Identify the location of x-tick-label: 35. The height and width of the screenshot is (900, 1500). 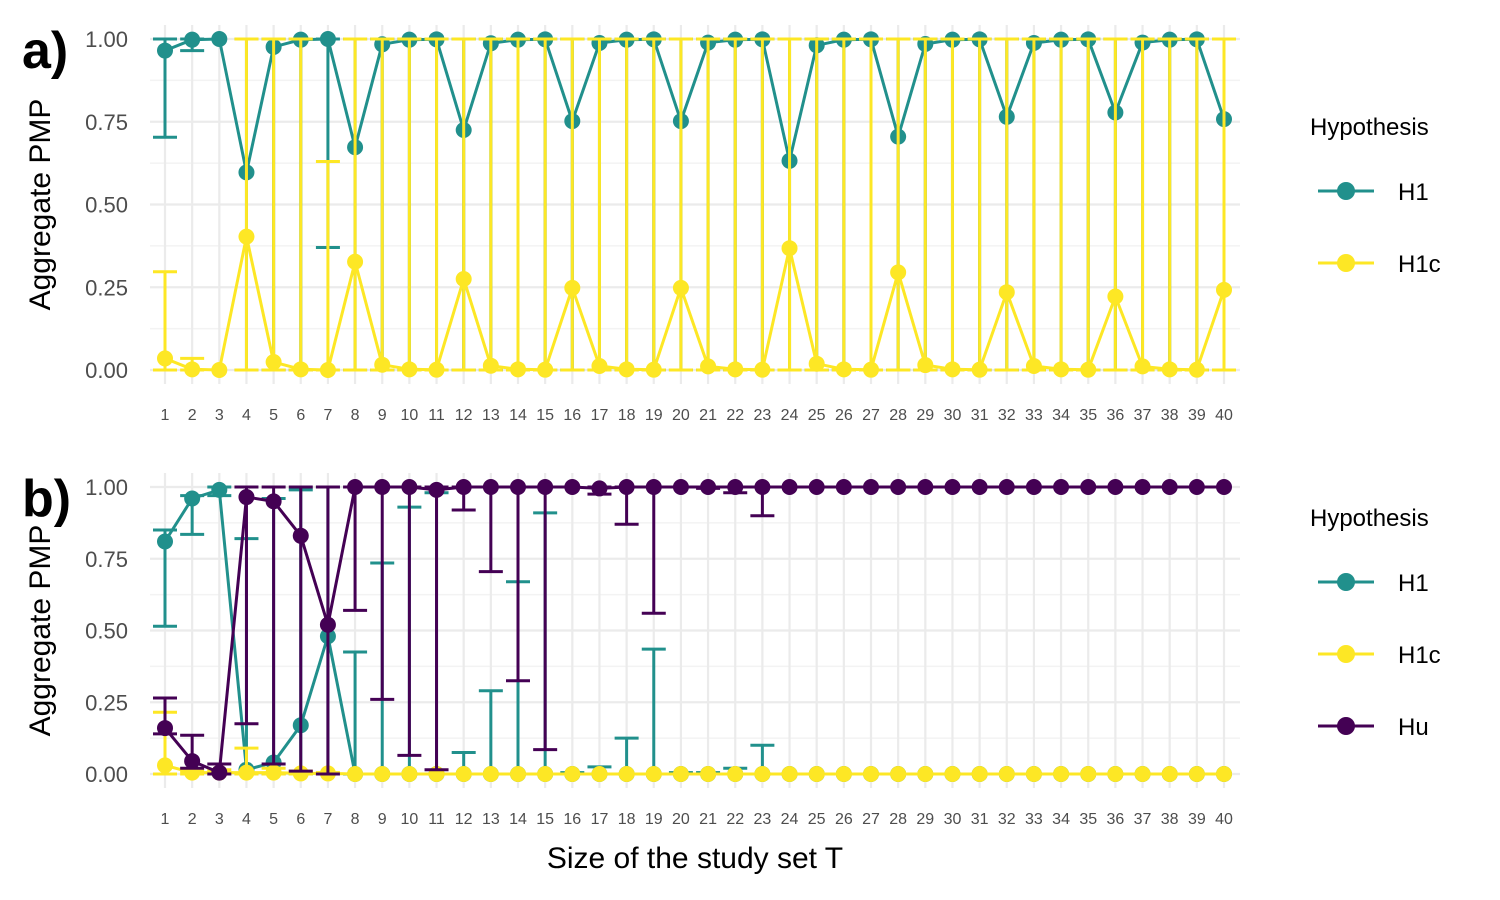
(1088, 415).